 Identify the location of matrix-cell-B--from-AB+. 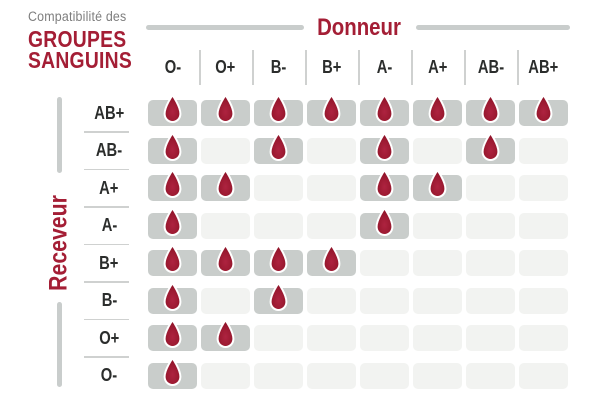
(543, 300).